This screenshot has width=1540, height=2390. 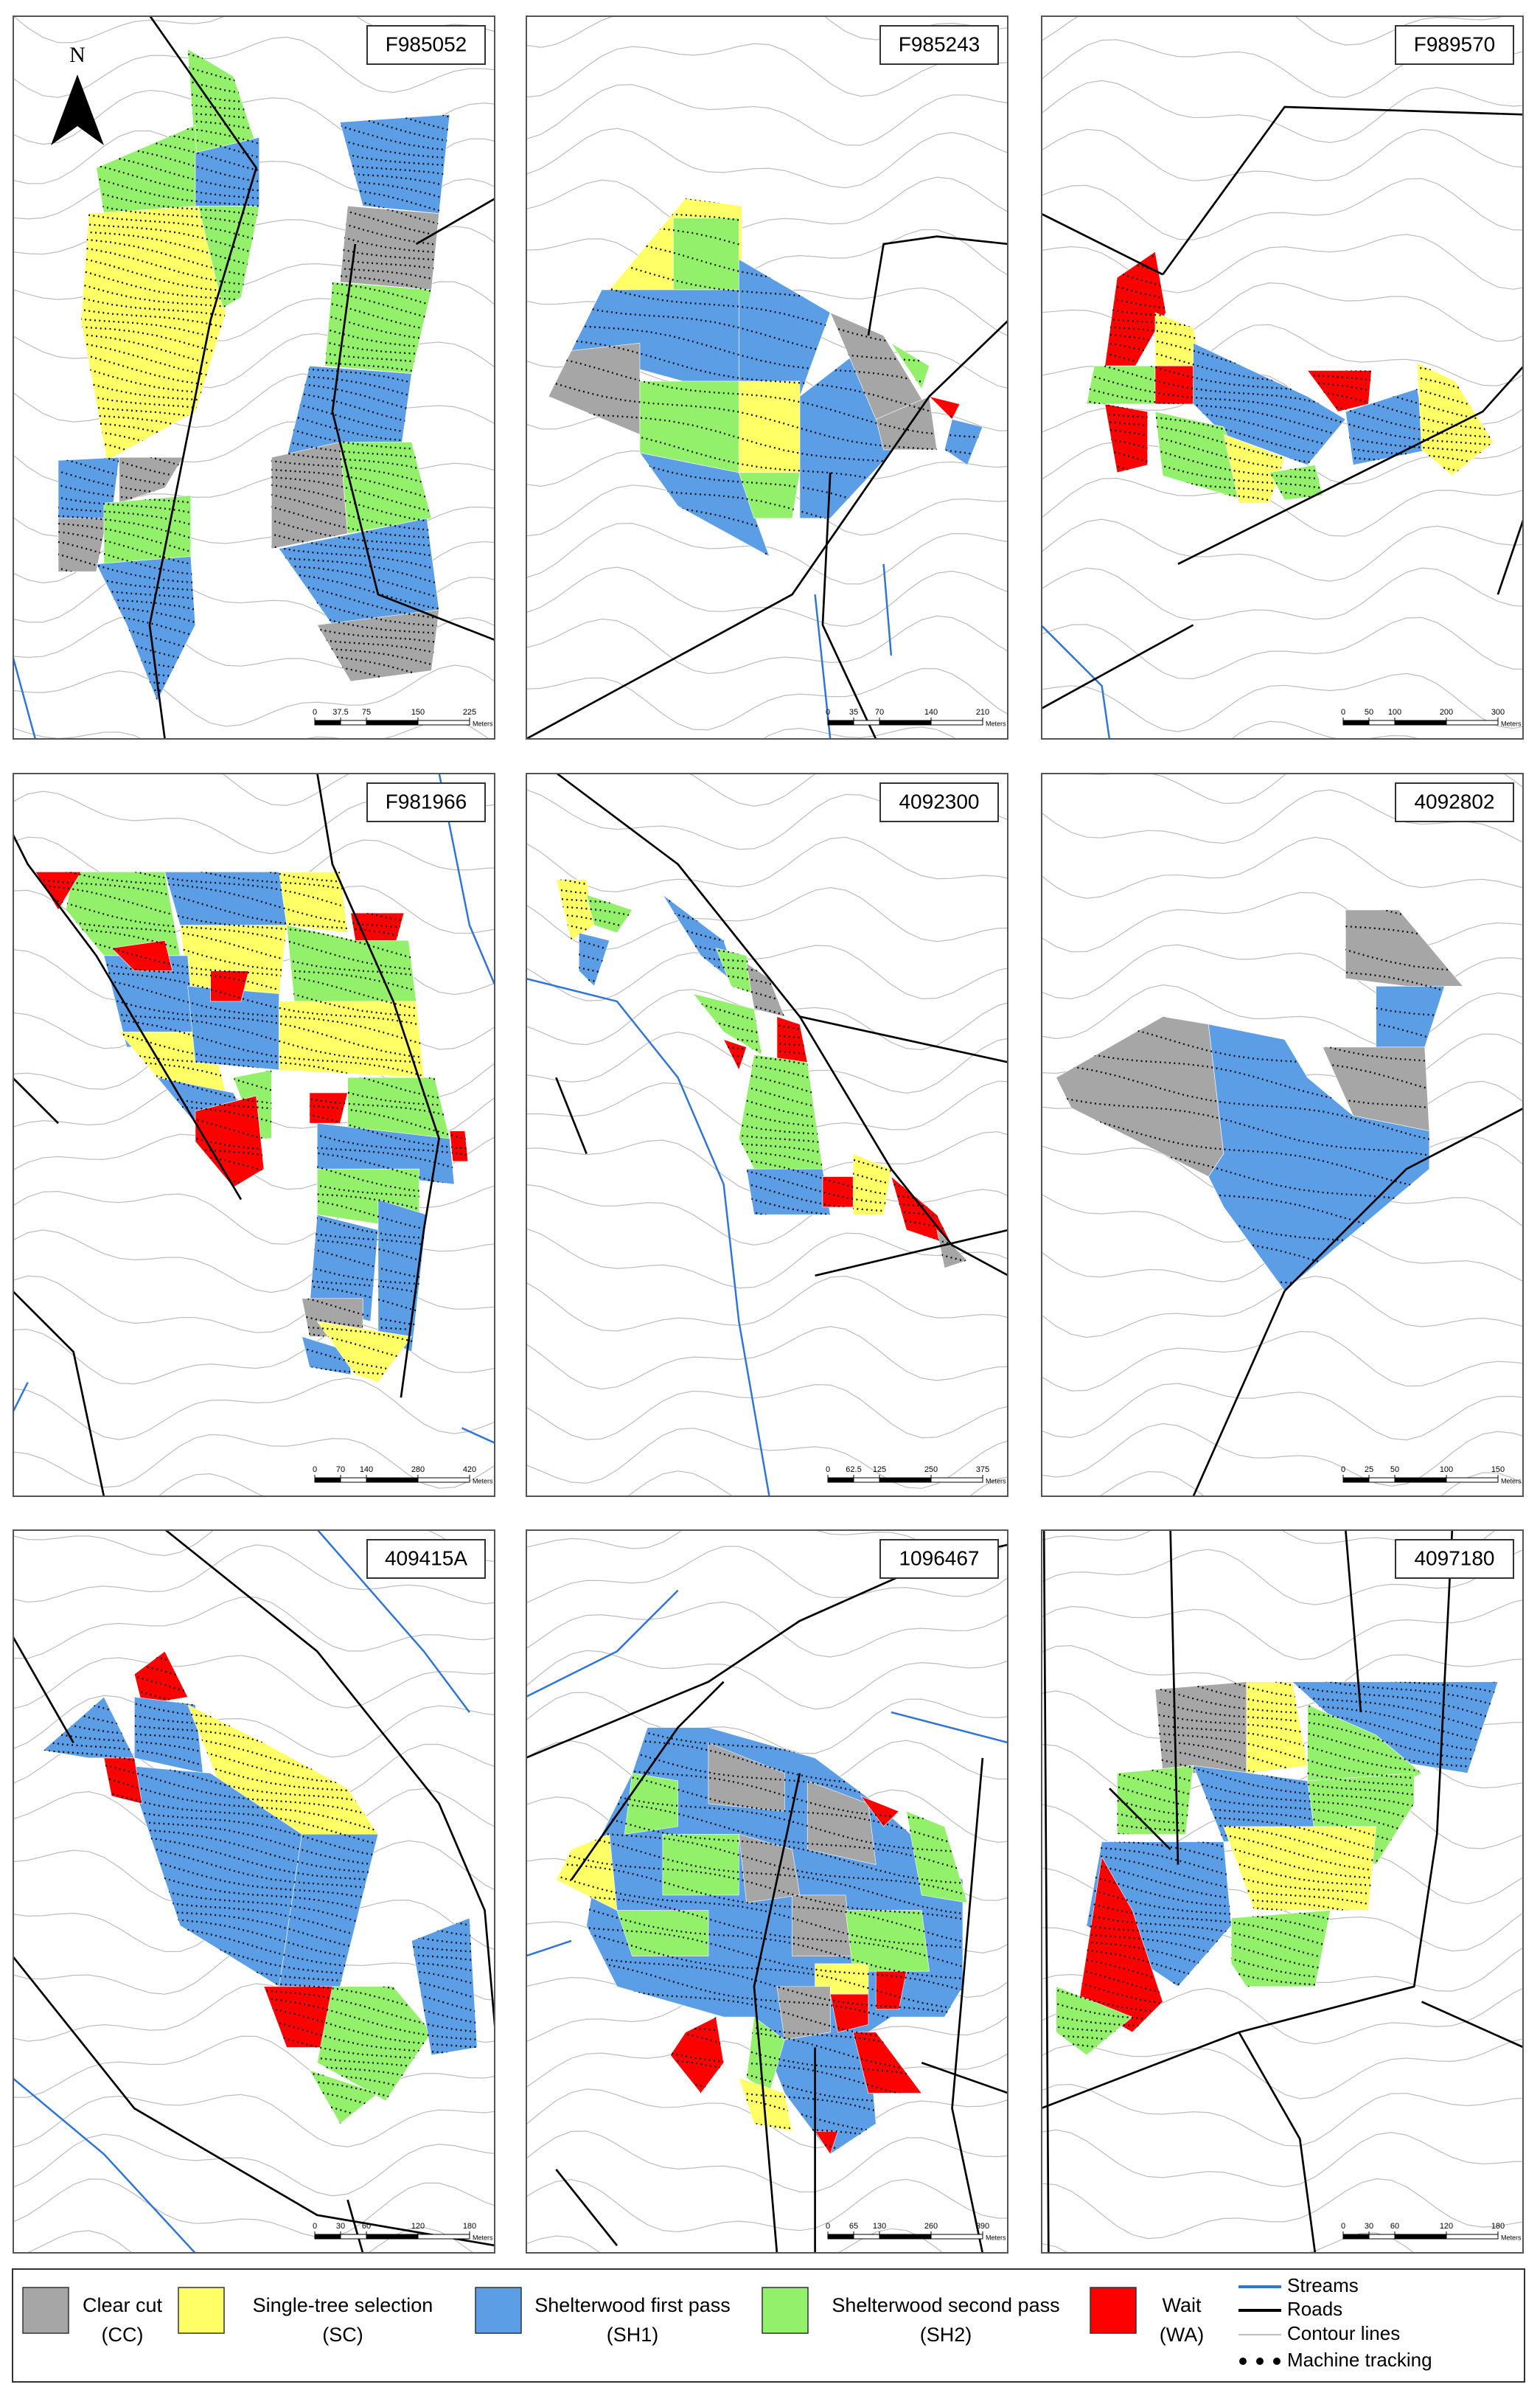 I want to click on legend-abbr: (SH1), so click(x=633, y=2335).